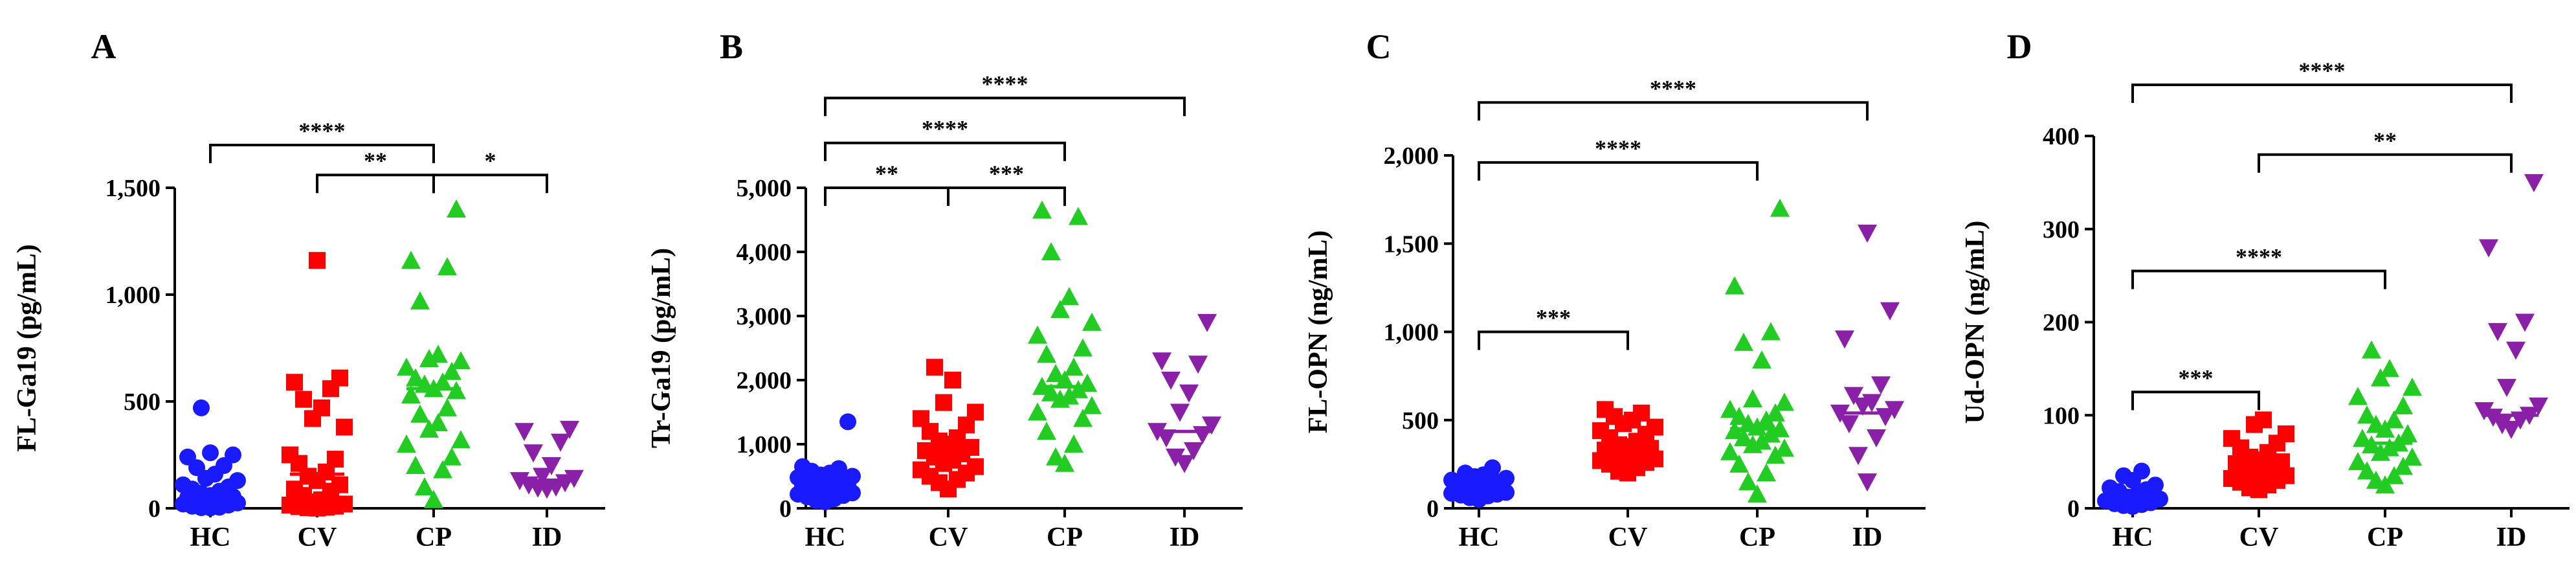 This screenshot has height=575, width=2576. What do you see at coordinates (2196, 378) in the screenshot?
I see `significance-label: ***` at bounding box center [2196, 378].